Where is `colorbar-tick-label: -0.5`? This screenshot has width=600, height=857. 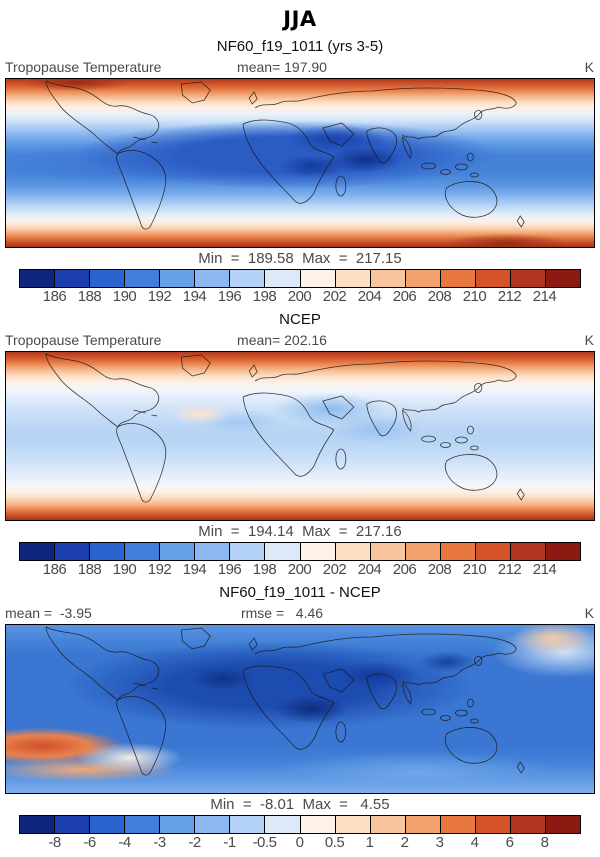 colorbar-tick-label: -0.5 is located at coordinates (264, 842).